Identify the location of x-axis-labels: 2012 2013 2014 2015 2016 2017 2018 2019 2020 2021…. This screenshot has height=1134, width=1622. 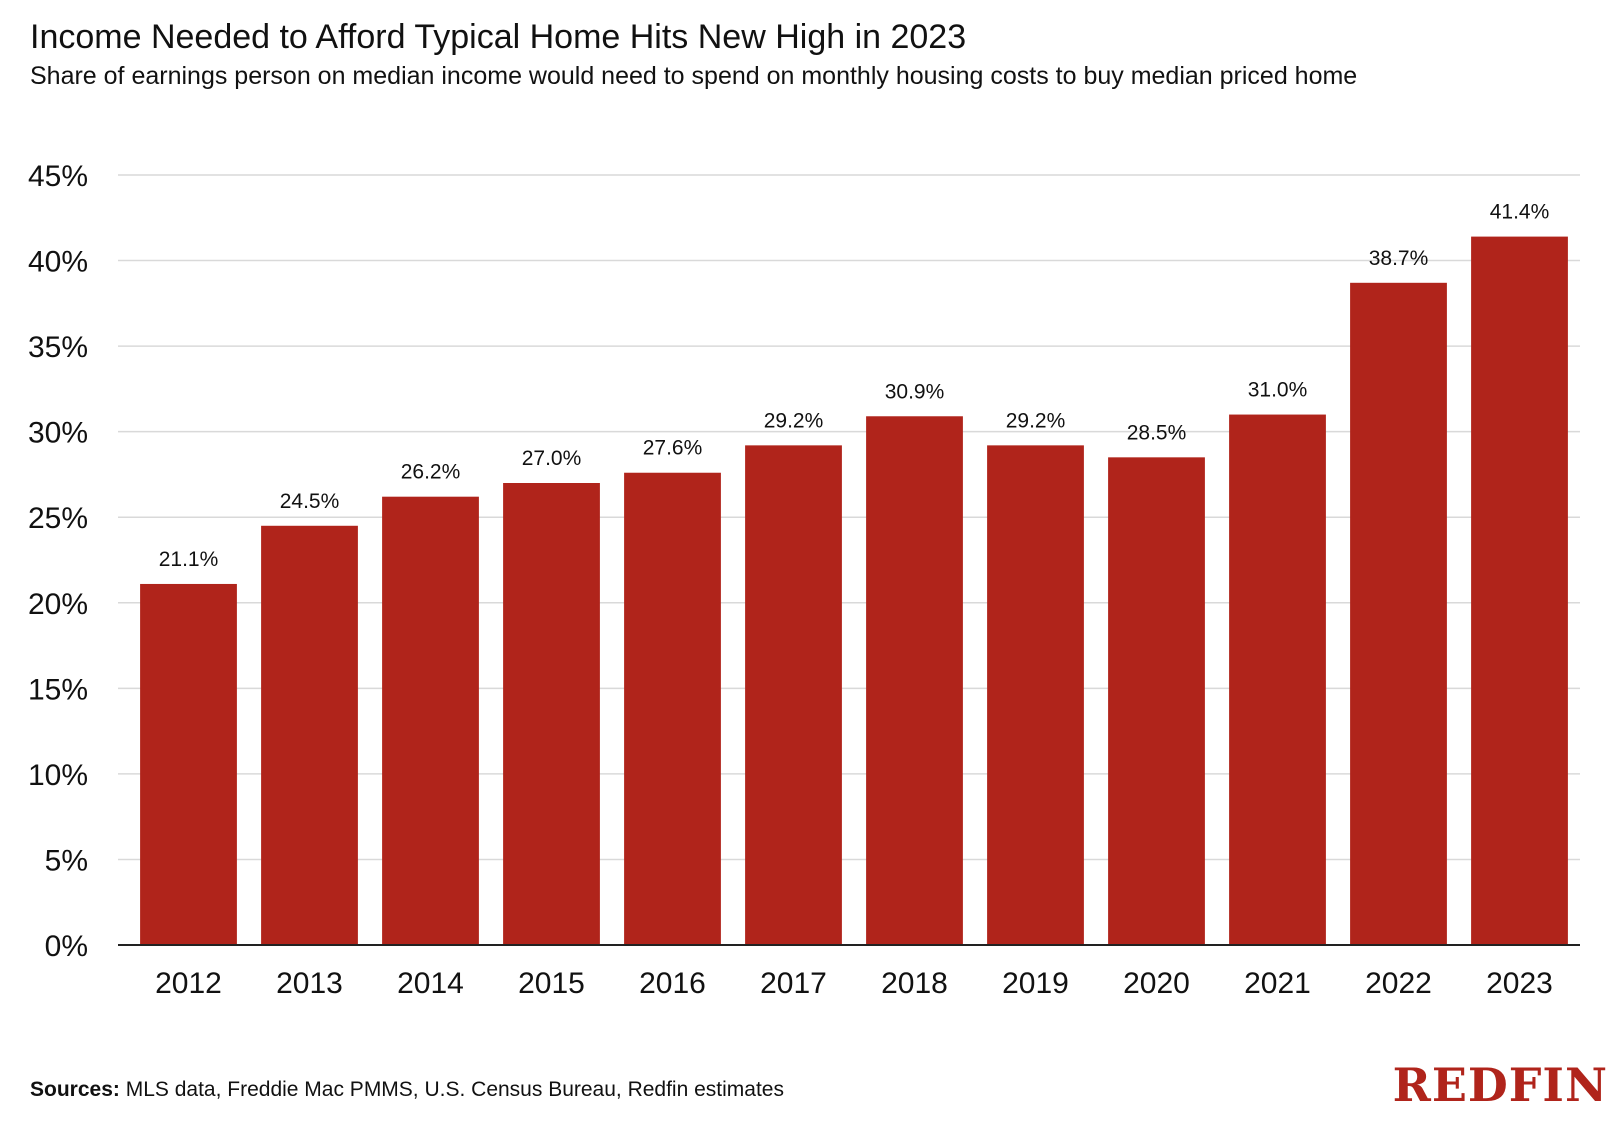
(854, 983).